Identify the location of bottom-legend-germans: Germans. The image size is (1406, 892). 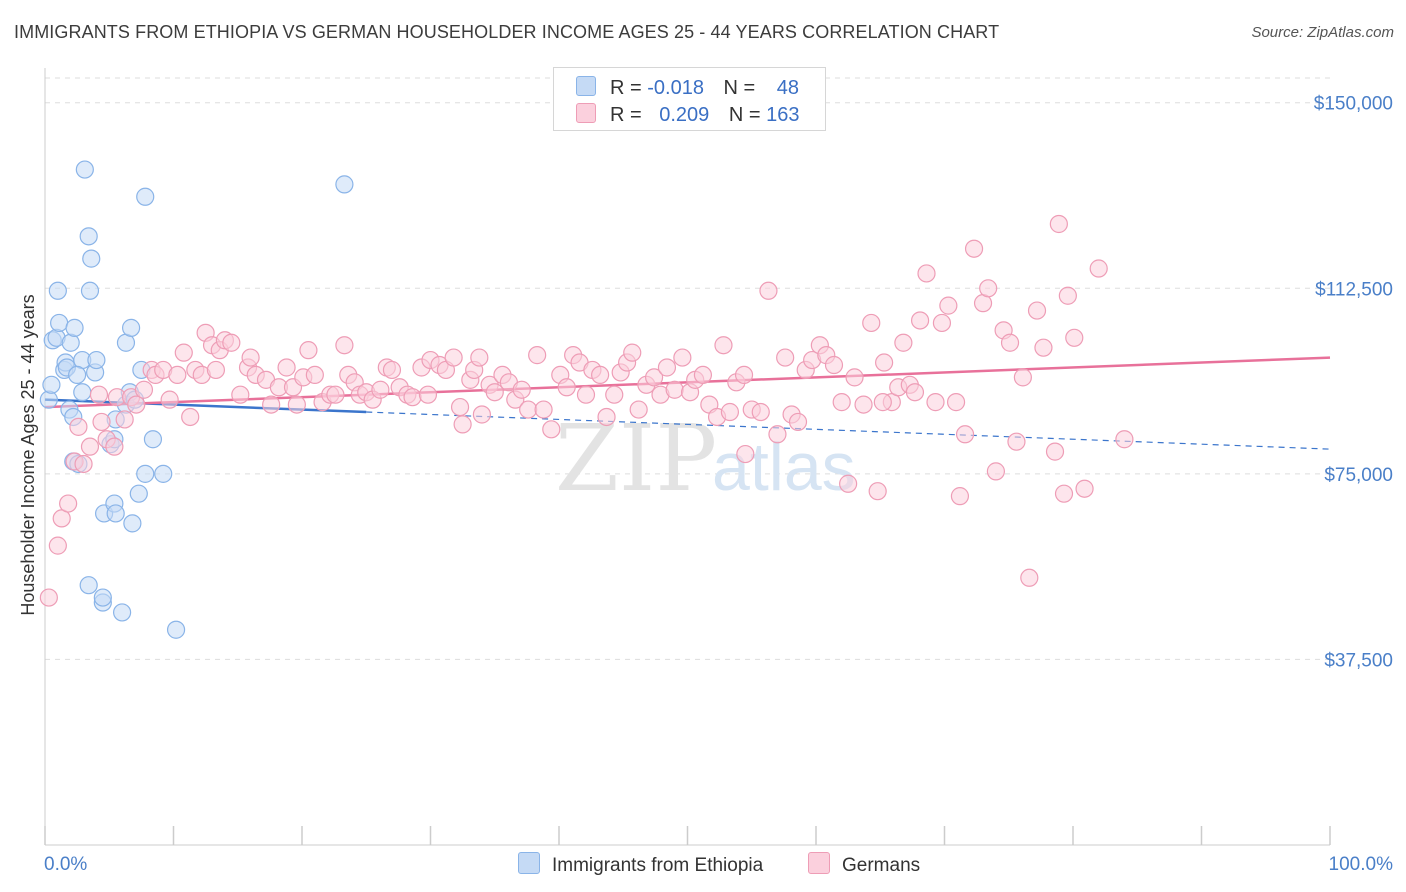
(864, 864).